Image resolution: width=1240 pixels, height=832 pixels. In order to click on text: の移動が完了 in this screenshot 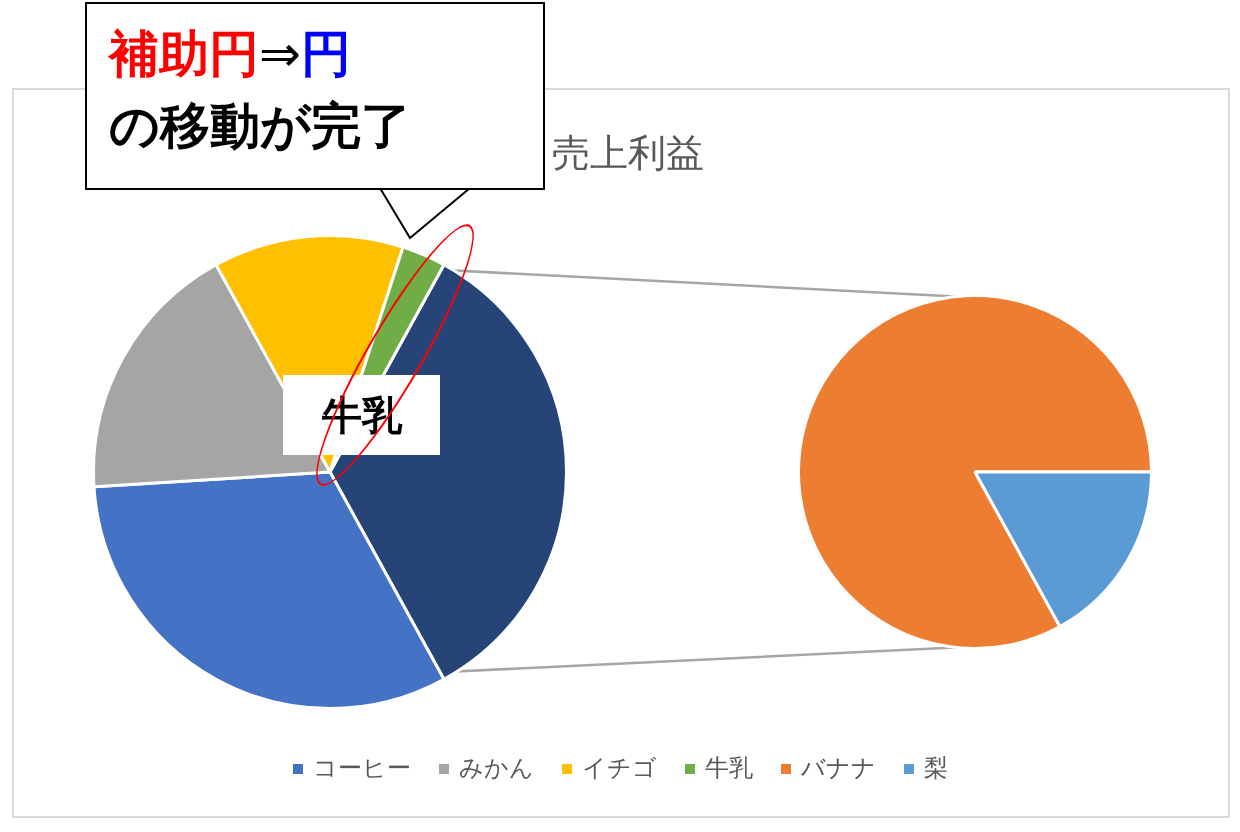, I will do `click(260, 126)`.